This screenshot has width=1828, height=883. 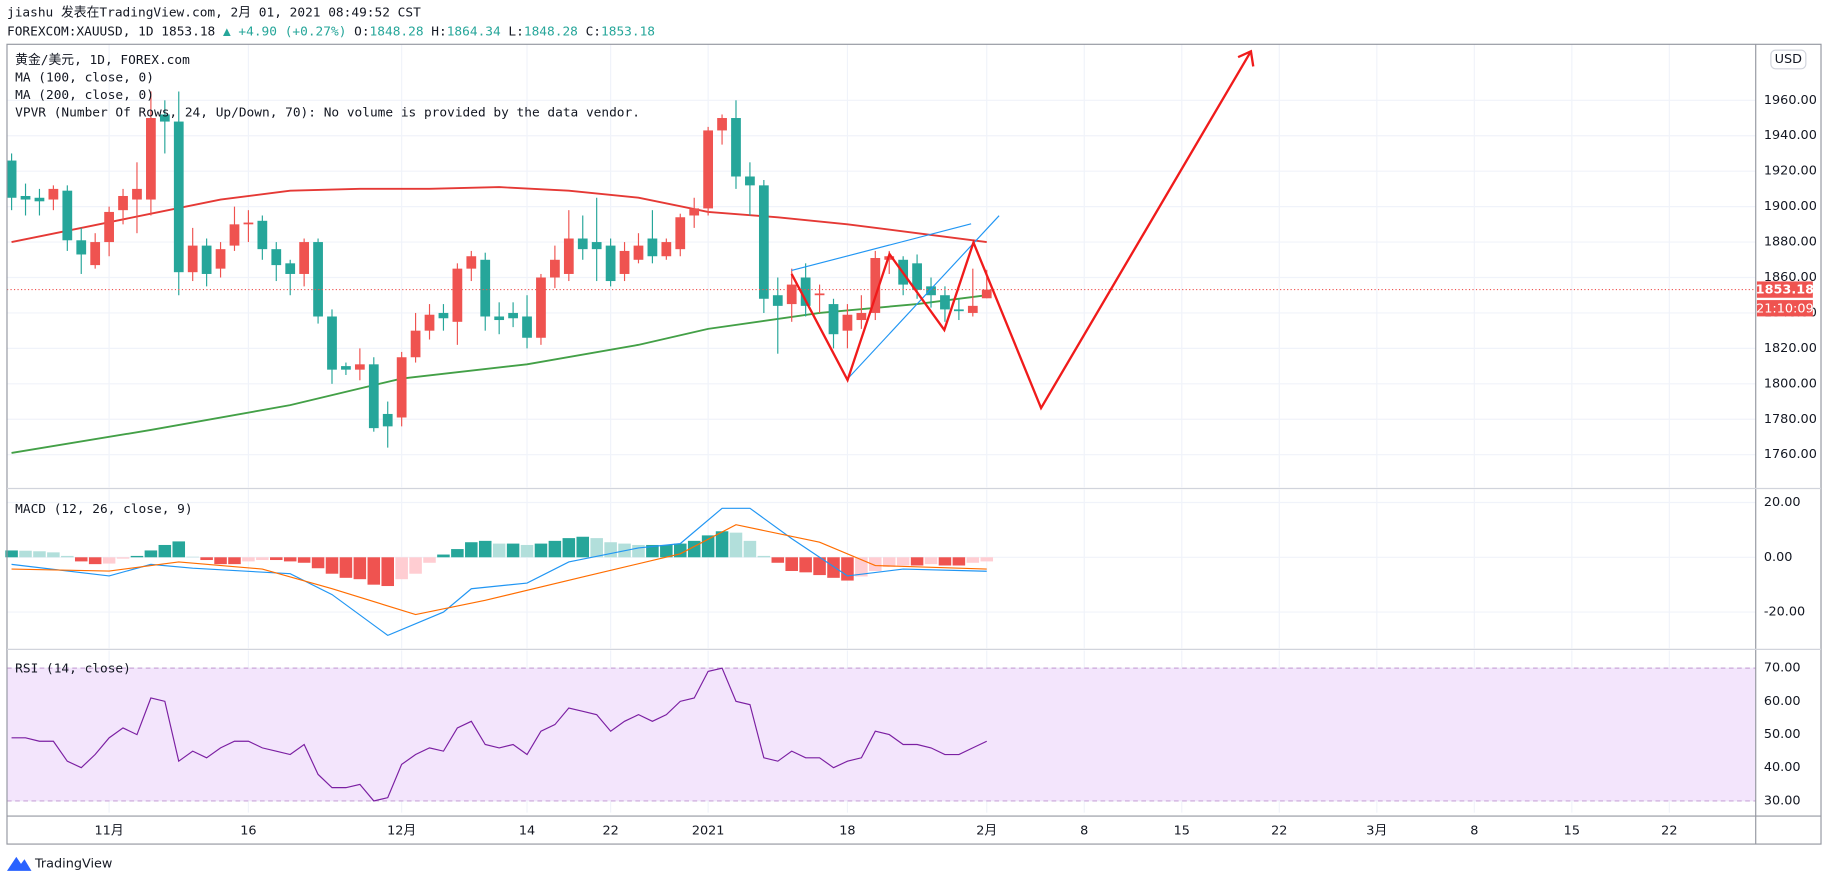 What do you see at coordinates (73, 863) in the screenshot?
I see `brand-name: TradingView` at bounding box center [73, 863].